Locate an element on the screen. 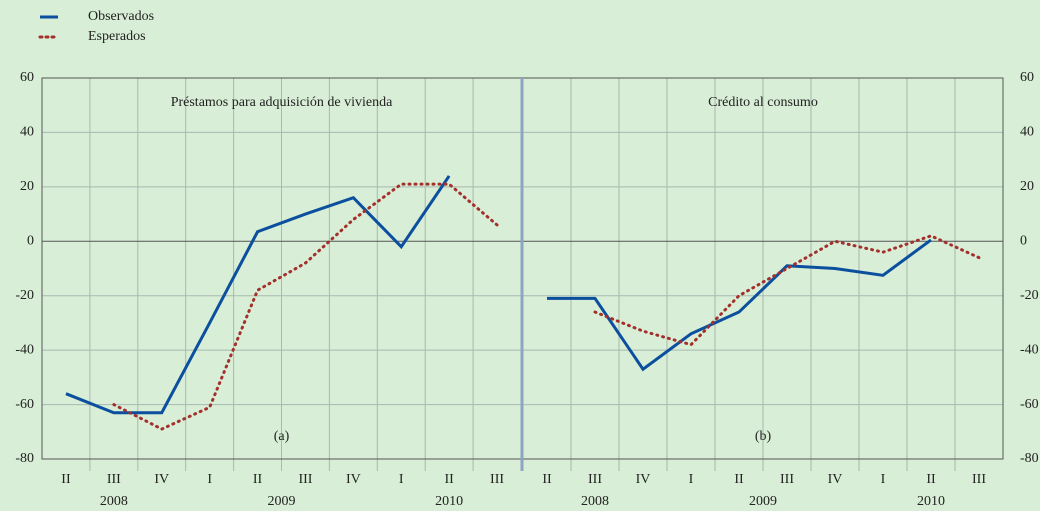 This screenshot has height=511, width=1040. panel-annotation: (a) is located at coordinates (282, 436).